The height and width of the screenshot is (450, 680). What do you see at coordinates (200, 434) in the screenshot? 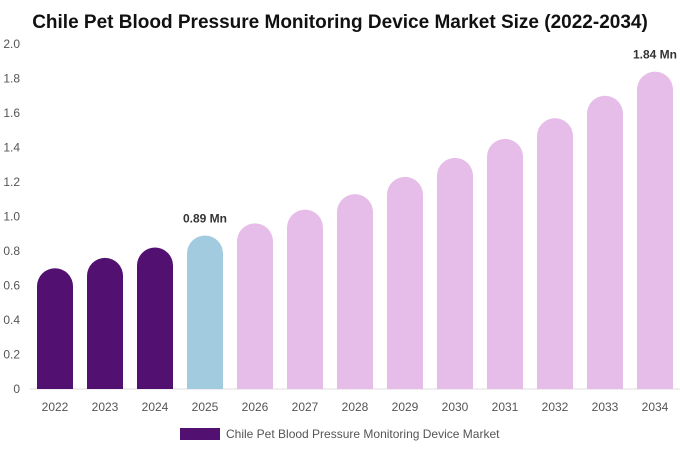
I see `legend-swatch` at bounding box center [200, 434].